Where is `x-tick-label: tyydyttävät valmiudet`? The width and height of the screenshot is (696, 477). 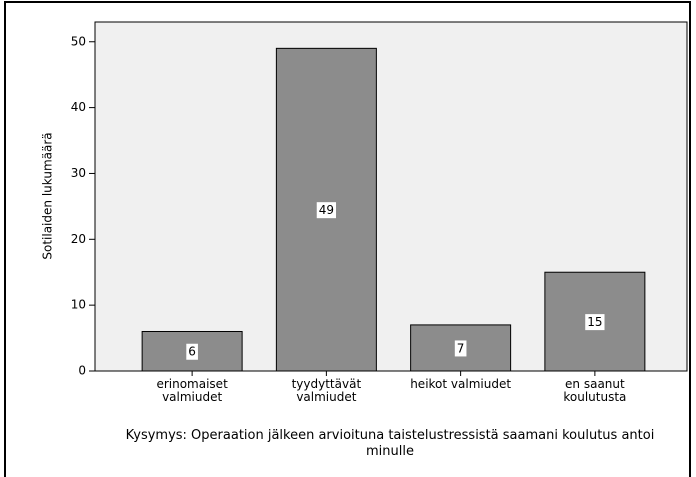 x-tick-label: tyydyttävät valmiudet is located at coordinates (326, 390).